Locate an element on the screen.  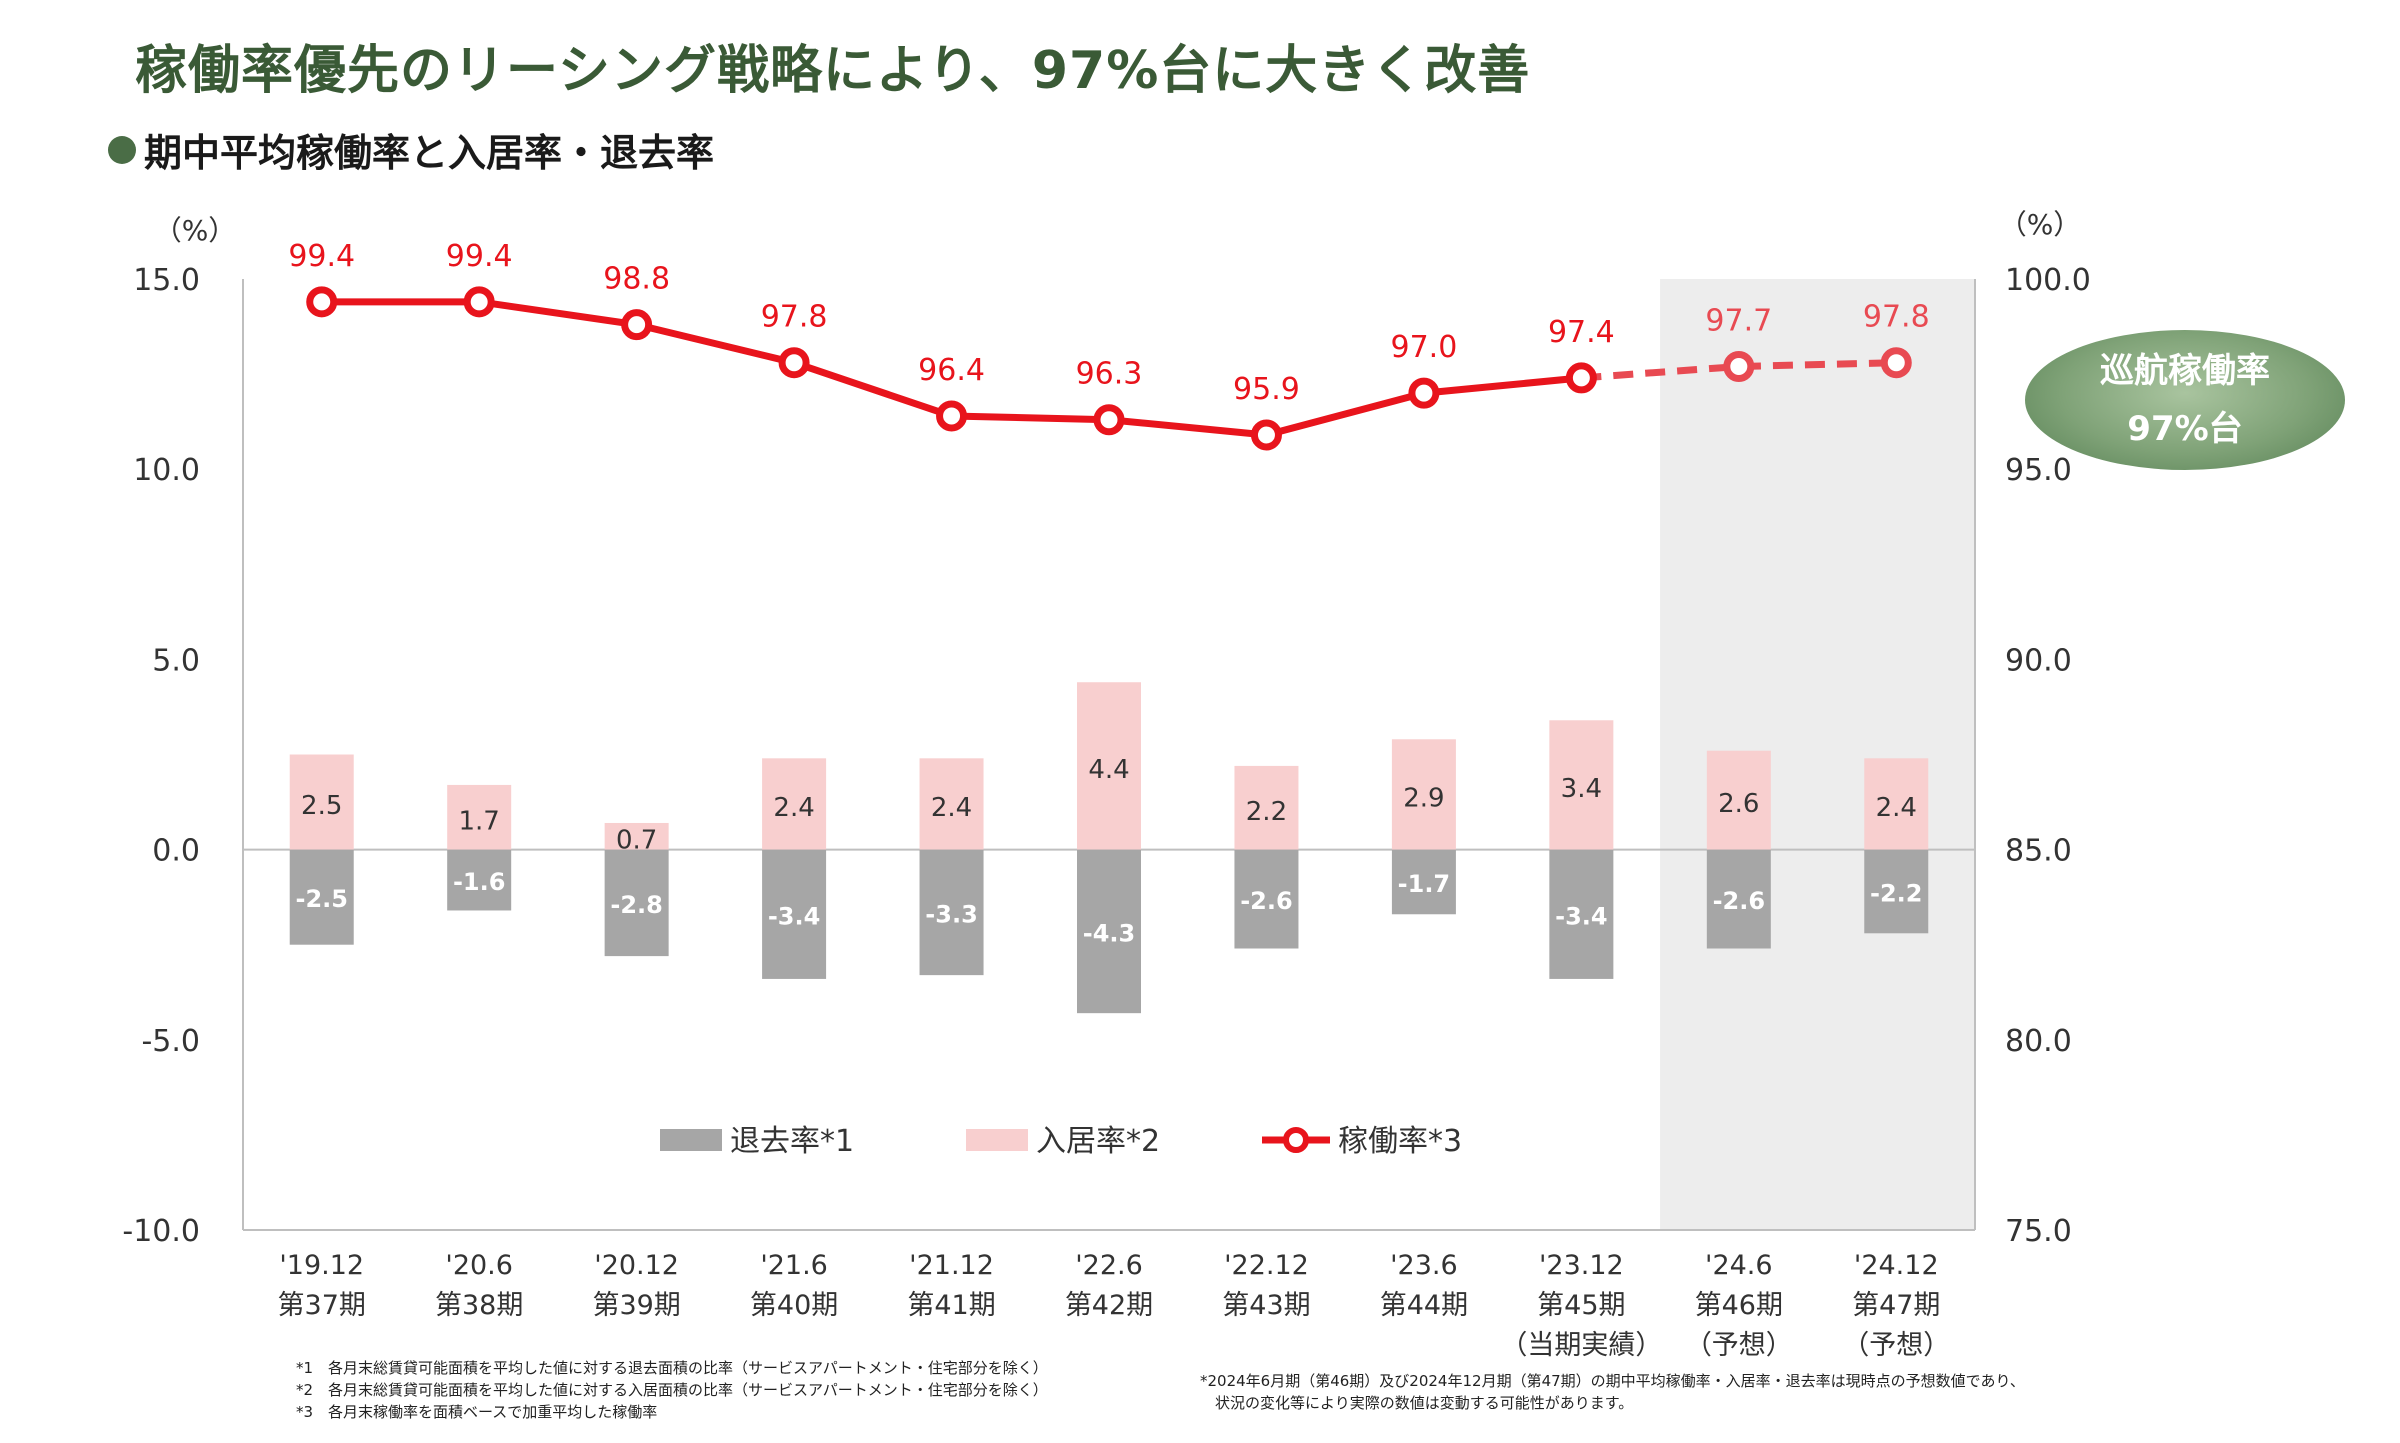
subtitle-row: 期中平均稼働率と入居率・退去率 is located at coordinates (411, 149).